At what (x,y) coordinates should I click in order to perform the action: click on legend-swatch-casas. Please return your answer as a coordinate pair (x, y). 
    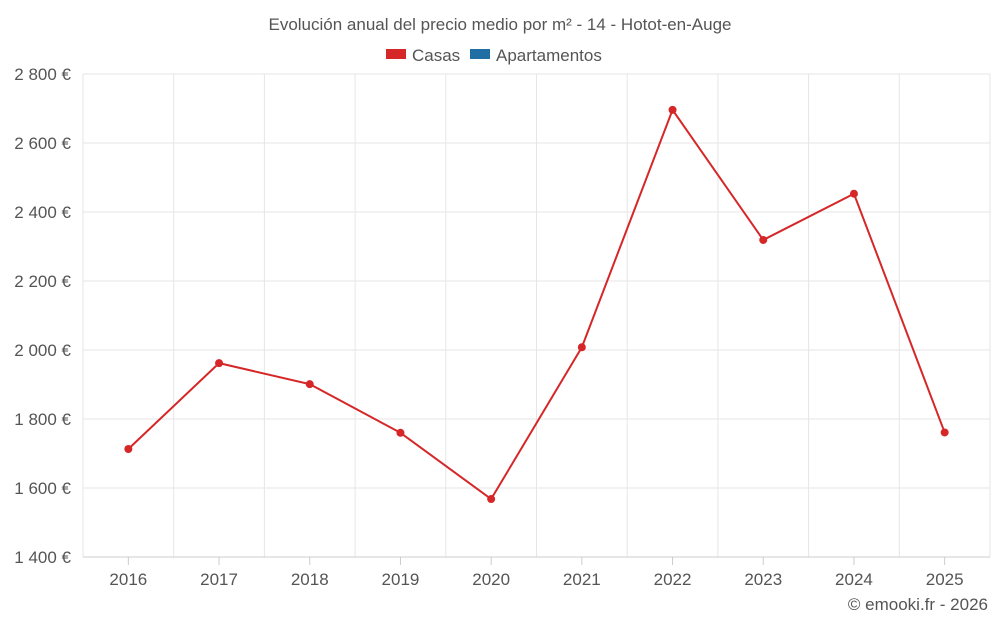
    Looking at the image, I should click on (396, 54).